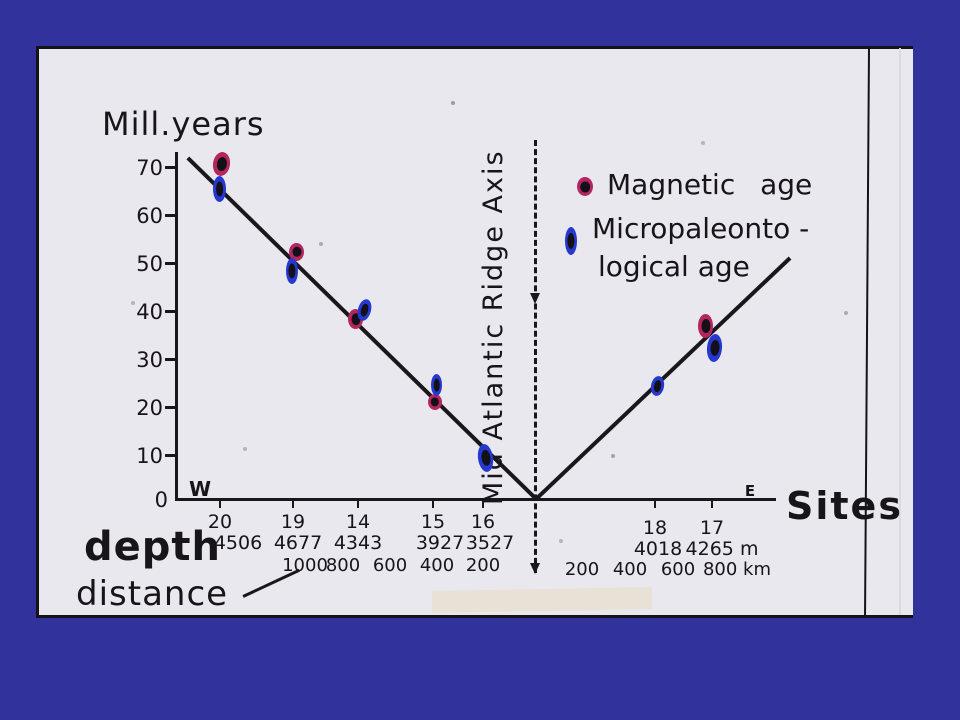  Describe the element at coordinates (152, 594) in the screenshot. I see `distance-axis-label: distance` at that location.